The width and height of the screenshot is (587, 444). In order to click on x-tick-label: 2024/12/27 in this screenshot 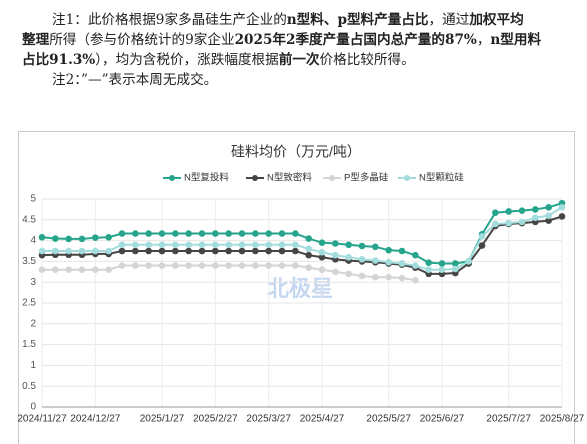, I will do `click(95, 419)`.